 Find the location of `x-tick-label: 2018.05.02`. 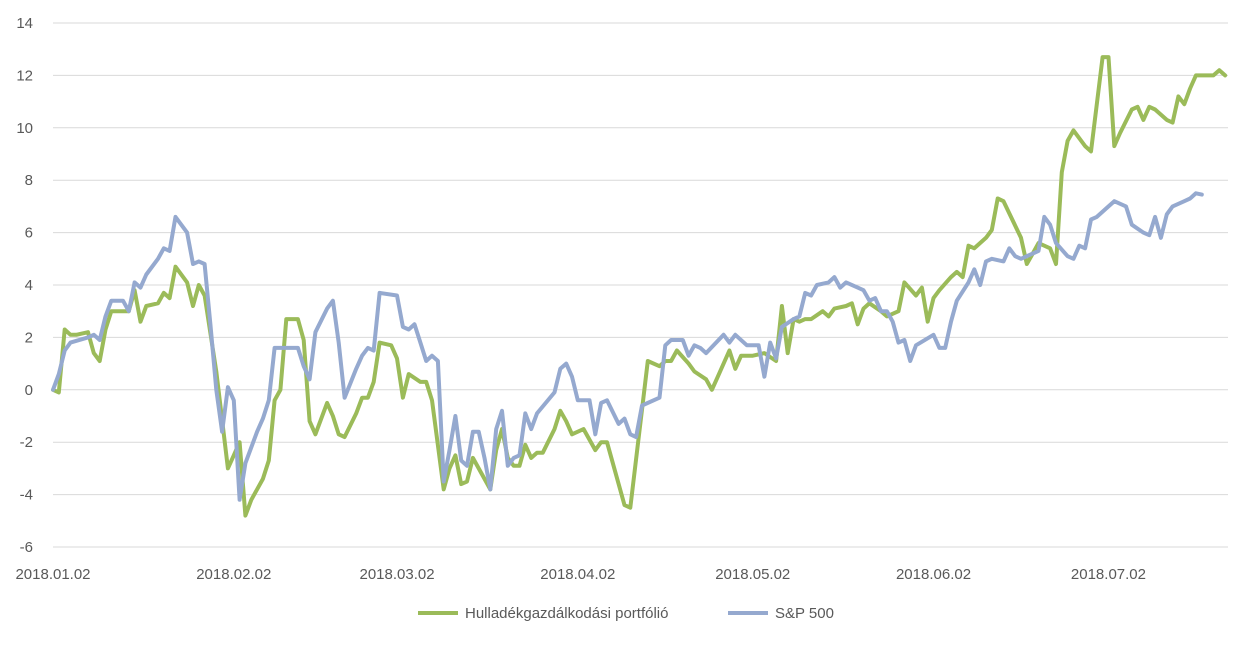

x-tick-label: 2018.05.02 is located at coordinates (752, 574).